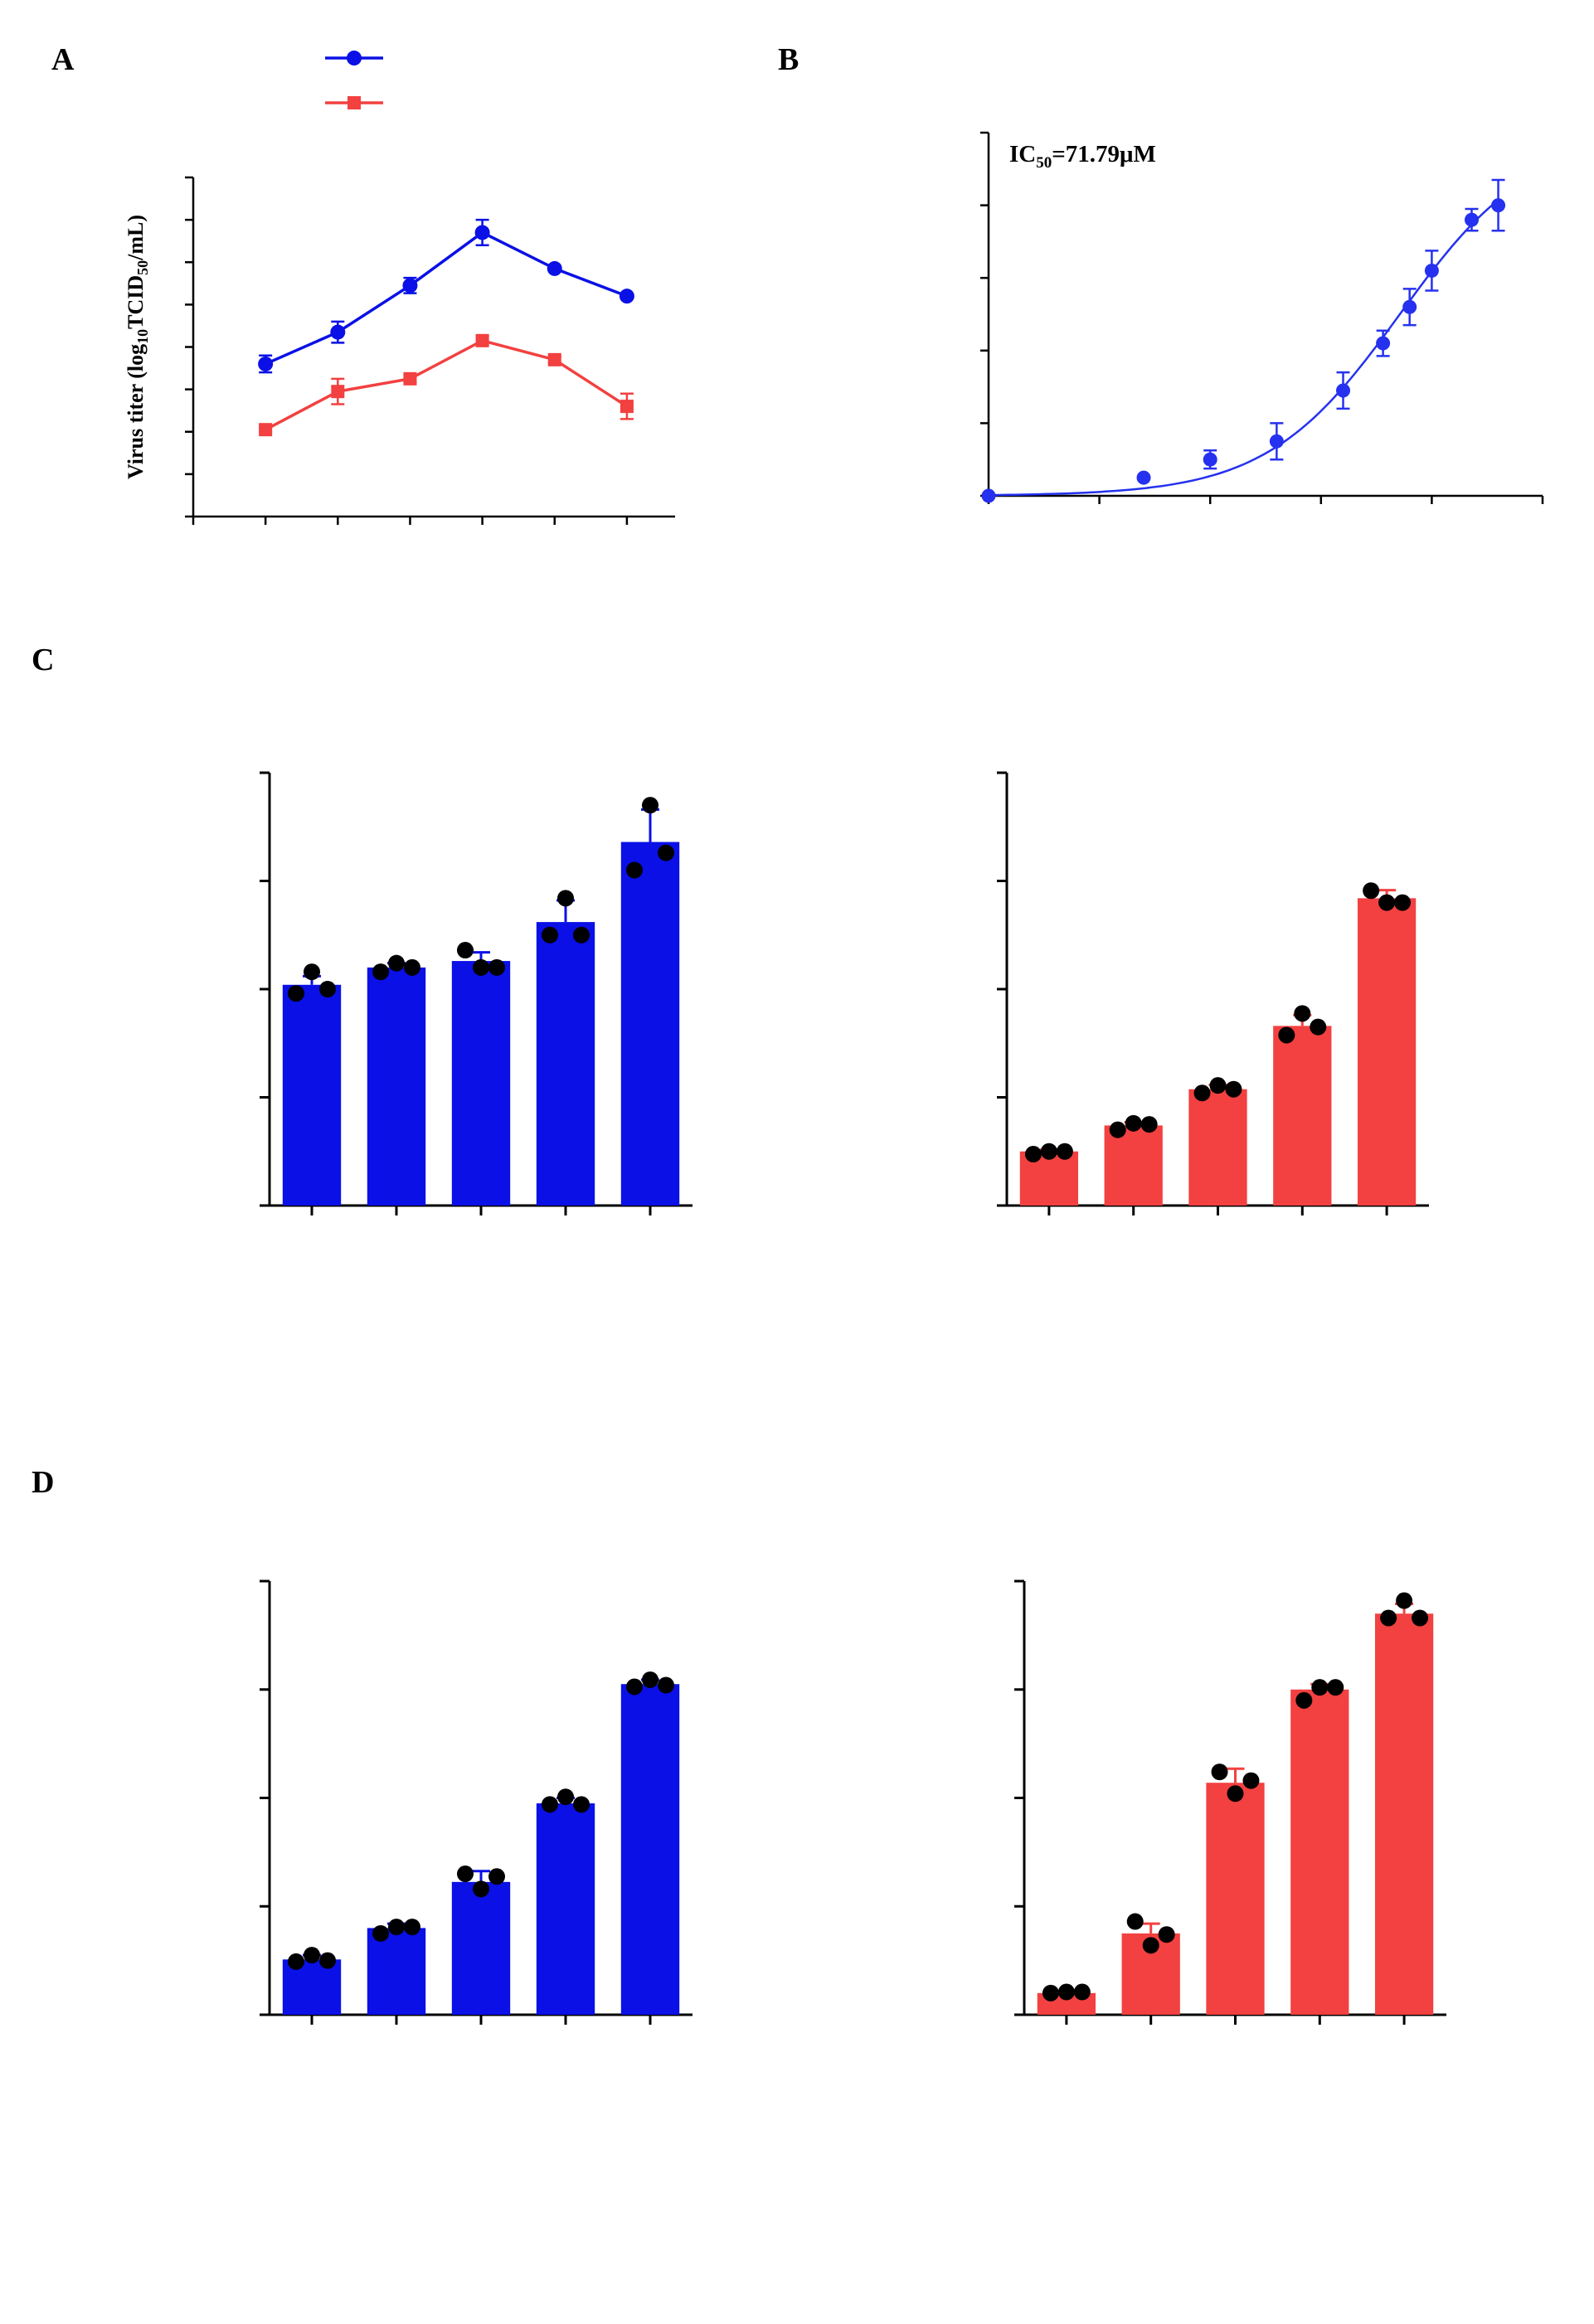  Describe the element at coordinates (136, 238) in the screenshot. I see `y-axis-label-part: /mL)` at that location.